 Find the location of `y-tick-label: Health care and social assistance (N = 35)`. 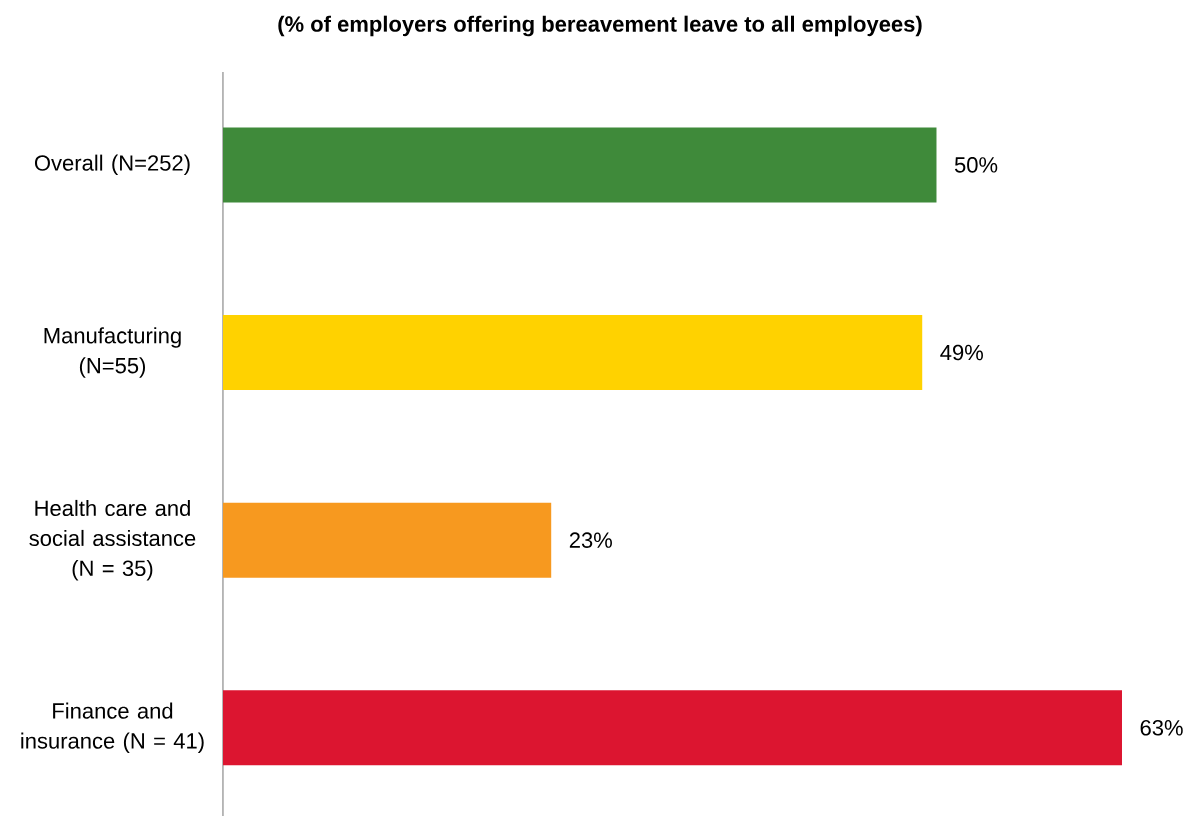

y-tick-label: Health care and social assistance (N = 35) is located at coordinates (112, 540).